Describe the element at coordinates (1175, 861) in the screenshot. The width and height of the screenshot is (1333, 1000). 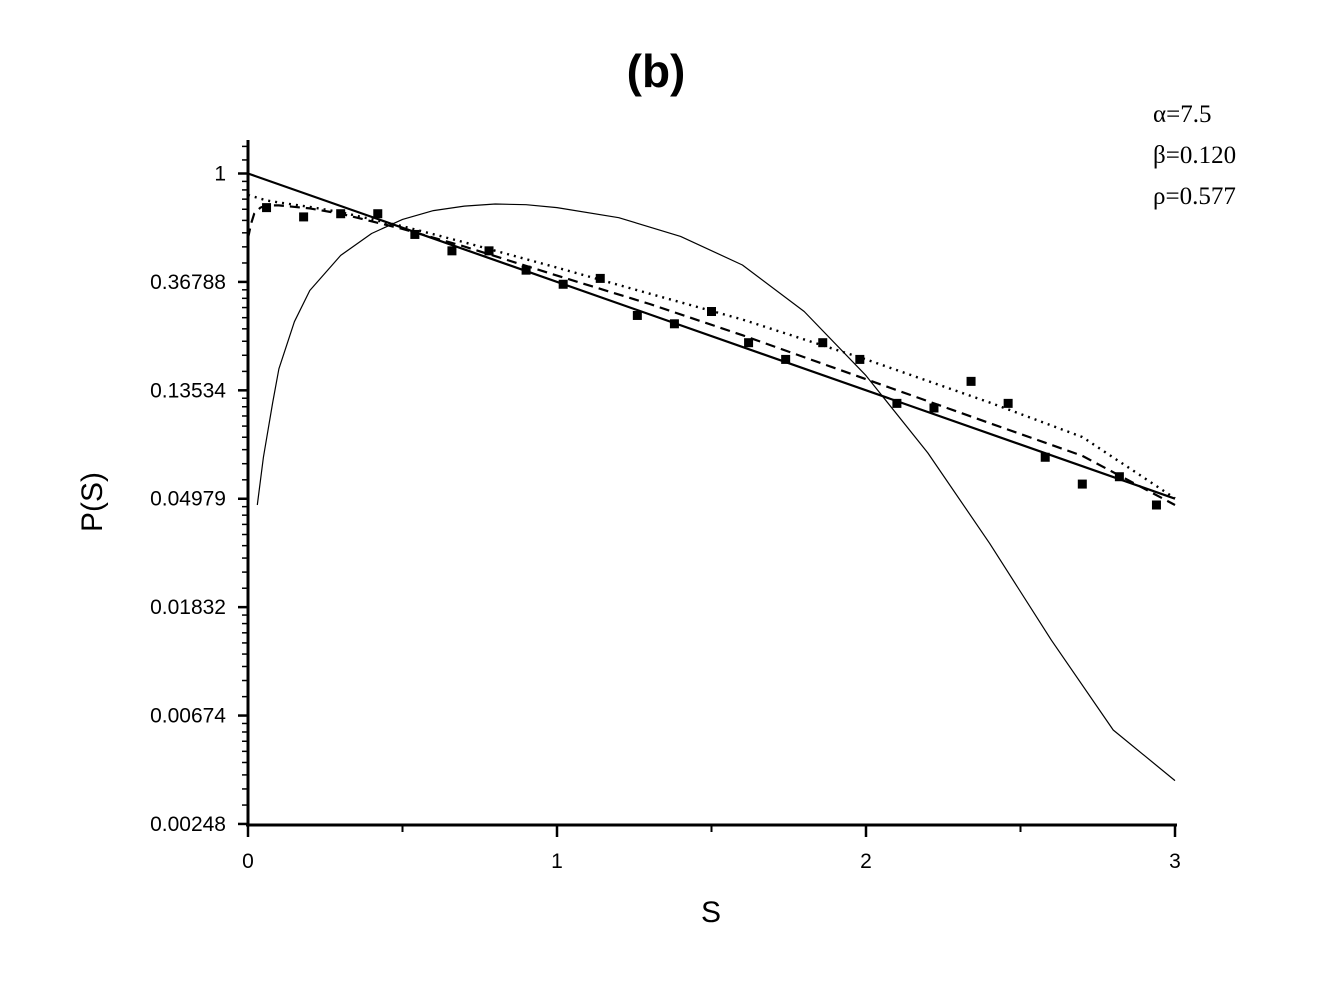
I see `x-tick-label: 3` at that location.